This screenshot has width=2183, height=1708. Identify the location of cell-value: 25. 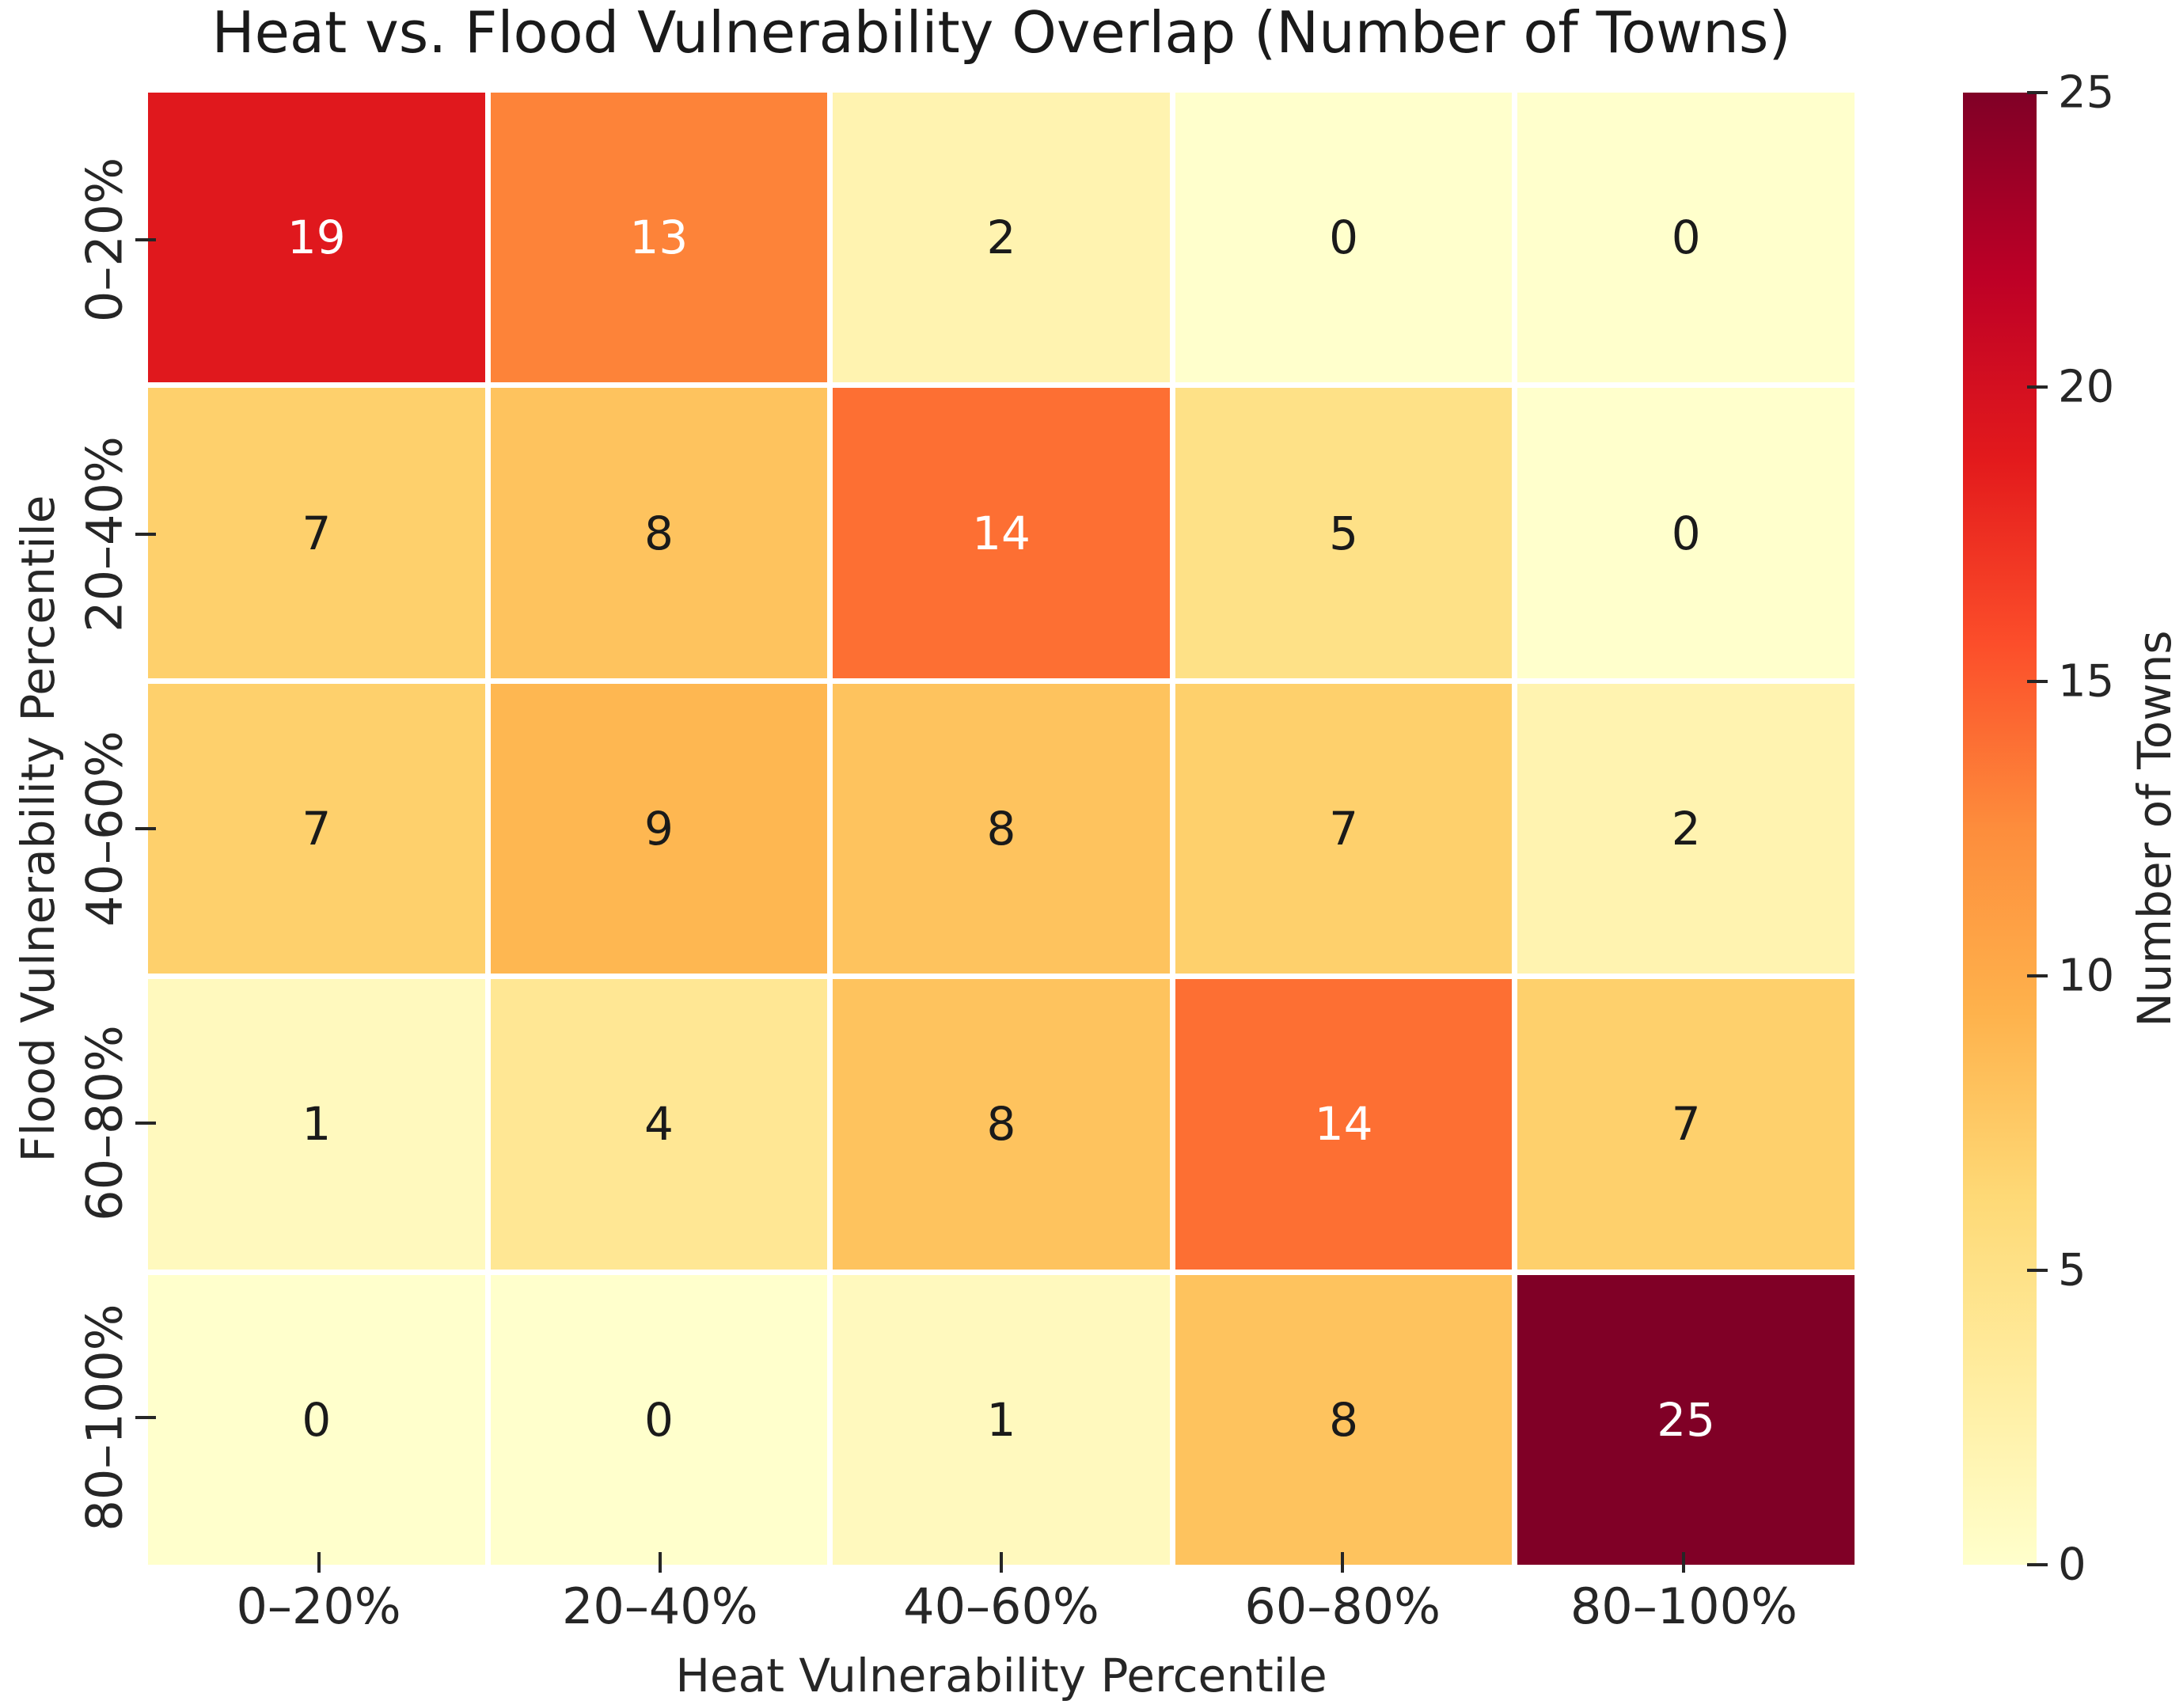
(1686, 1419).